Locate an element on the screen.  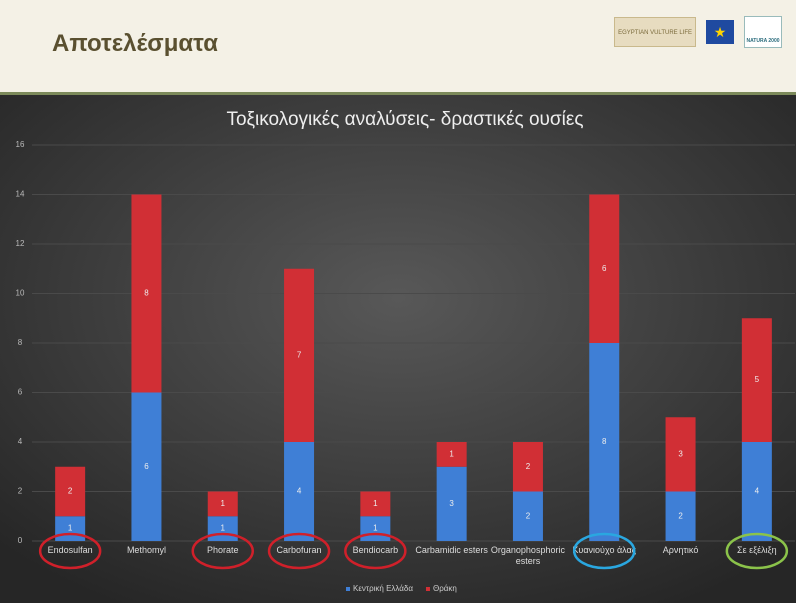
x-tick-label-box: Carbamidic esters is located at coordinates (451, 550).